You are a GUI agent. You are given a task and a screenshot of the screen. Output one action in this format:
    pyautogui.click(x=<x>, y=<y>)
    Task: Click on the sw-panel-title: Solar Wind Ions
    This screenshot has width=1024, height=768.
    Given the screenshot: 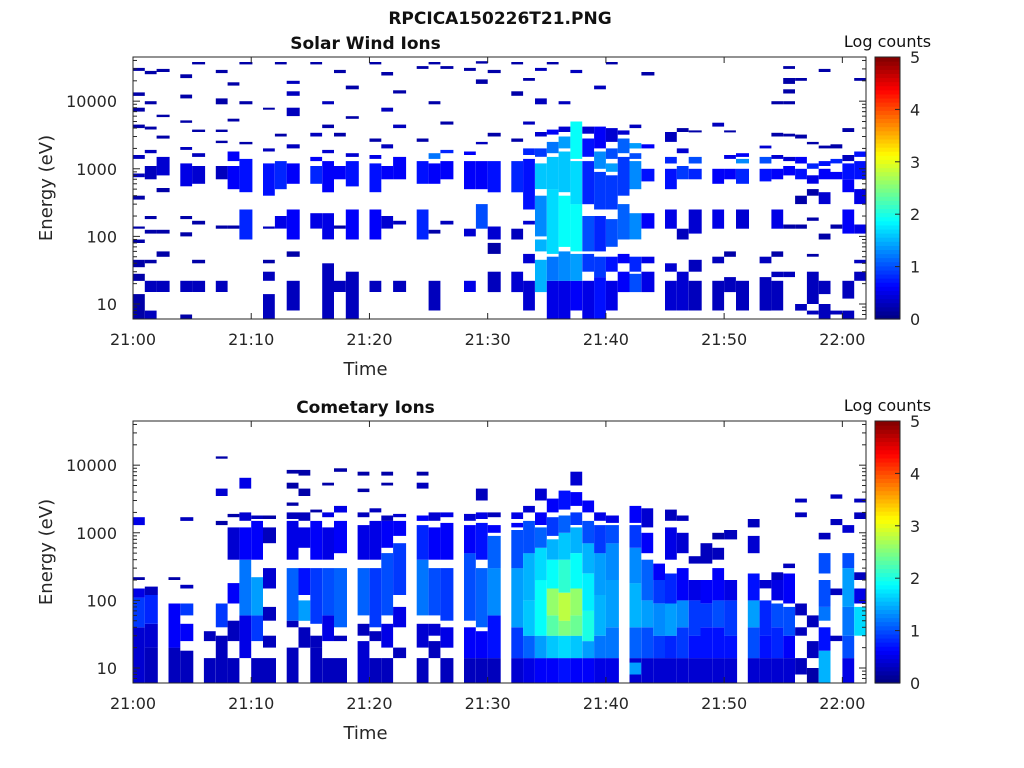 What is the action you would take?
    pyautogui.click(x=365, y=44)
    